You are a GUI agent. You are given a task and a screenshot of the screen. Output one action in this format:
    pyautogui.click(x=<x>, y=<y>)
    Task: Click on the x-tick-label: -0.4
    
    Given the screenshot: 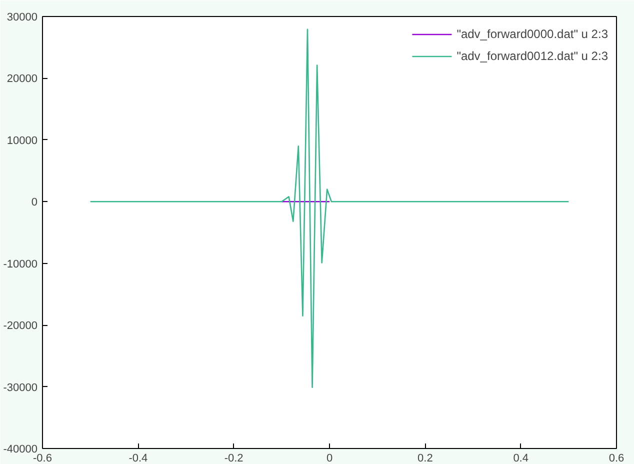 What is the action you would take?
    pyautogui.click(x=138, y=458)
    